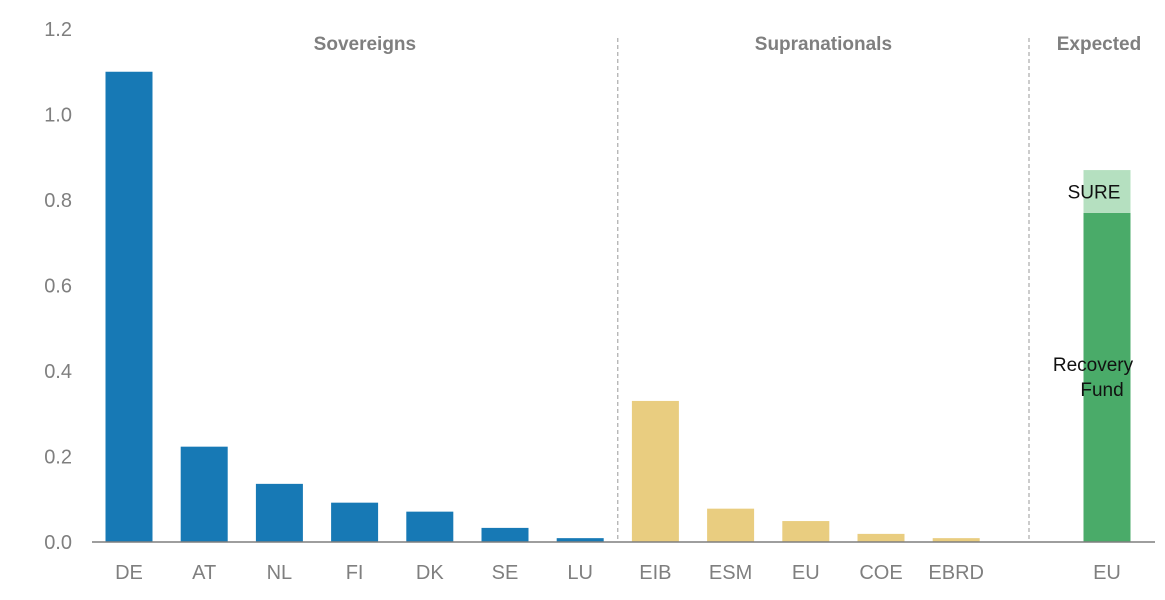 The width and height of the screenshot is (1165, 600). I want to click on bar-fi, so click(355, 522).